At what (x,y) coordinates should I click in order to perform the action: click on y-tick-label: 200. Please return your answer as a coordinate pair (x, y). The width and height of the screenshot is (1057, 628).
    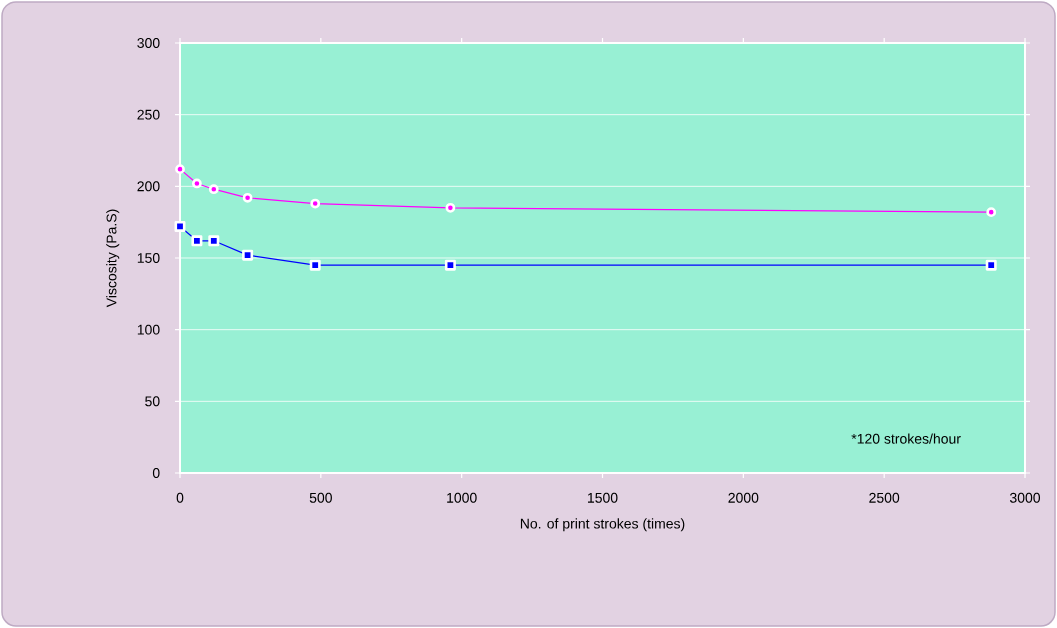
    Looking at the image, I should click on (148, 186).